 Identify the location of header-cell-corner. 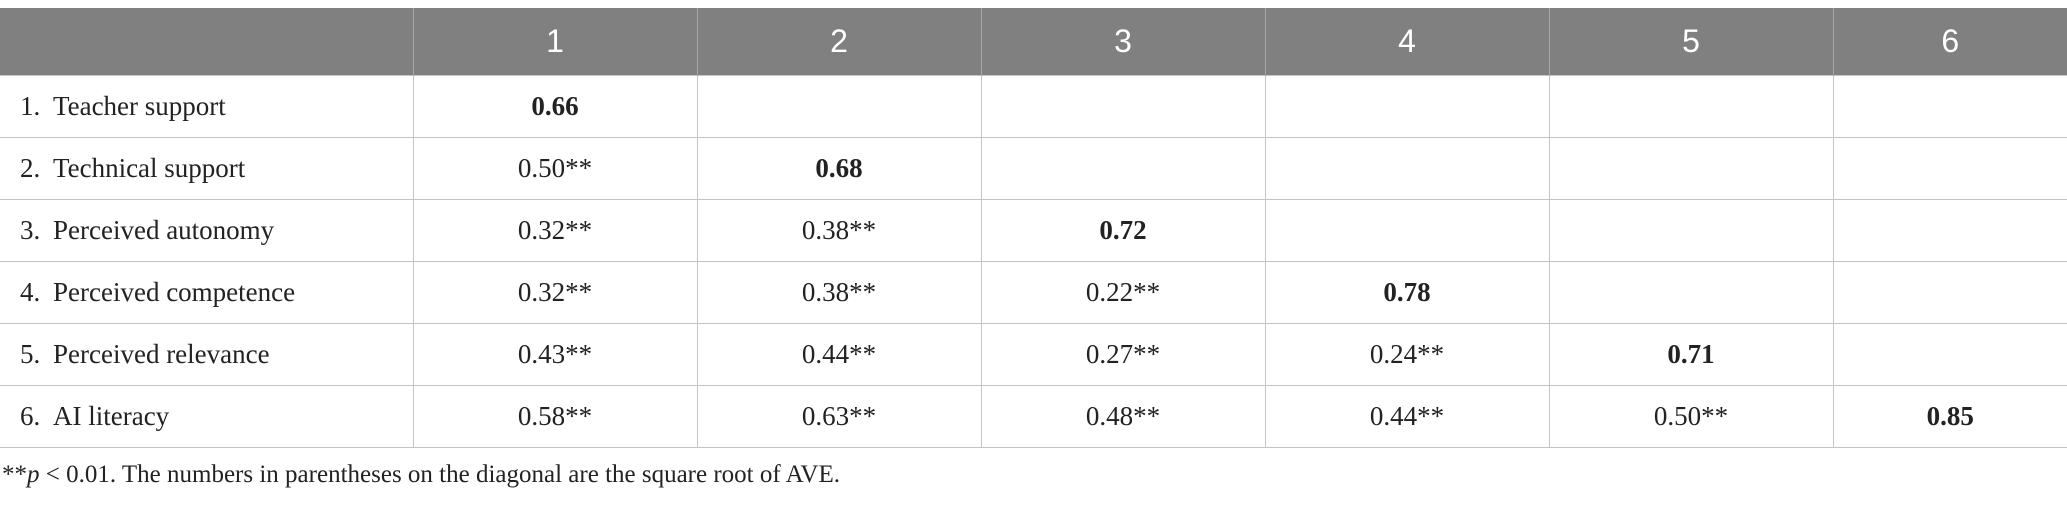
(206, 42).